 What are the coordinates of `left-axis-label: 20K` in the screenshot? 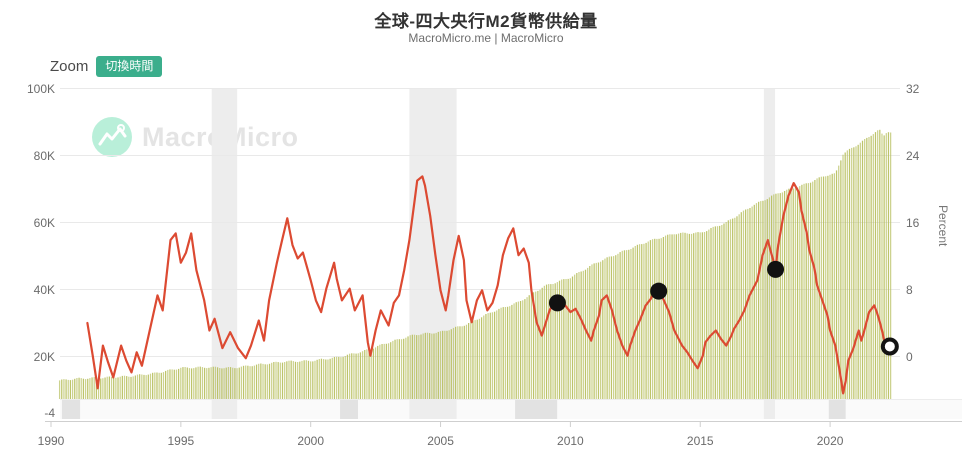 It's located at (44, 356).